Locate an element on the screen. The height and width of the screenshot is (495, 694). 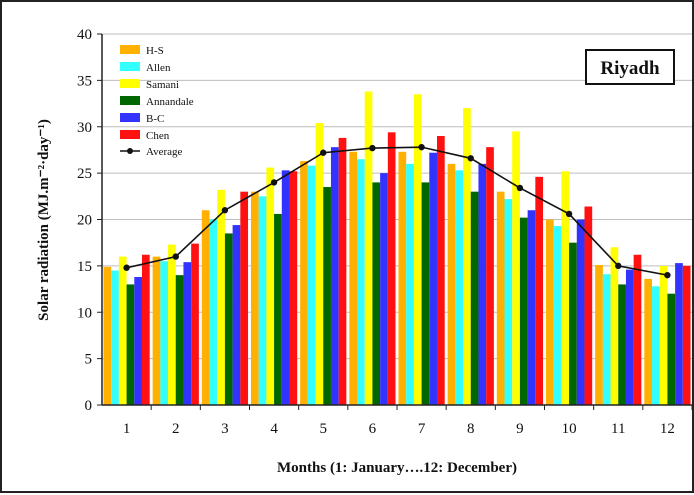
legend-label: B-C is located at coordinates (155, 119).